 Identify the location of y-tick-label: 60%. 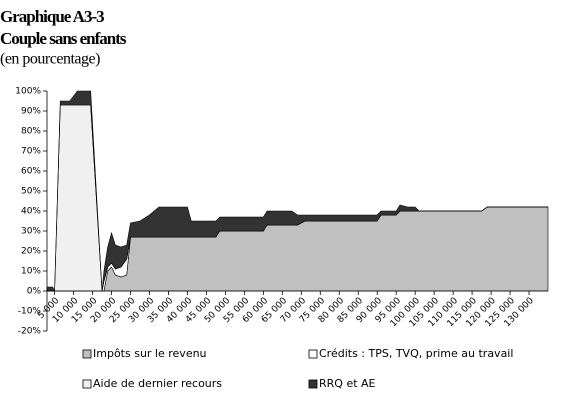
(31, 172).